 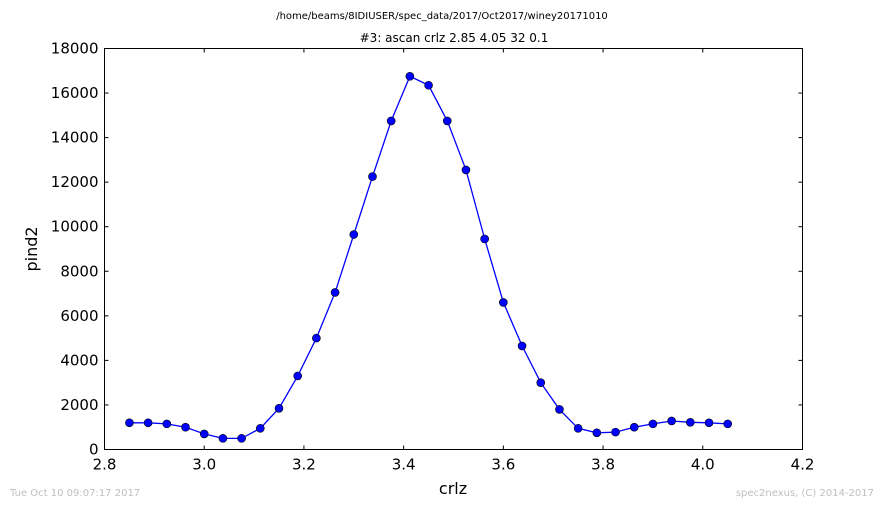 I want to click on credit-footer: spec2nexus, (C) 2014-2017, so click(x=804, y=493).